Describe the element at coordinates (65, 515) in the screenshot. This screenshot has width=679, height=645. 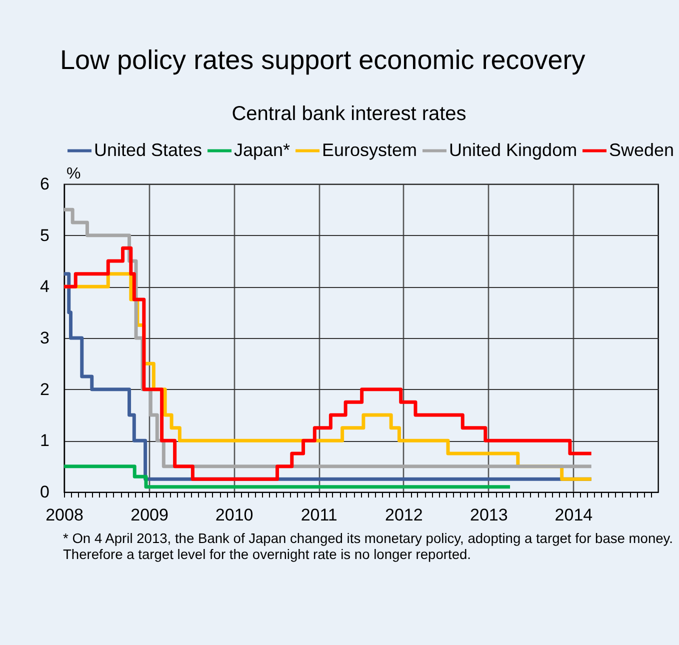
I see `x-tick-label: 2008` at that location.